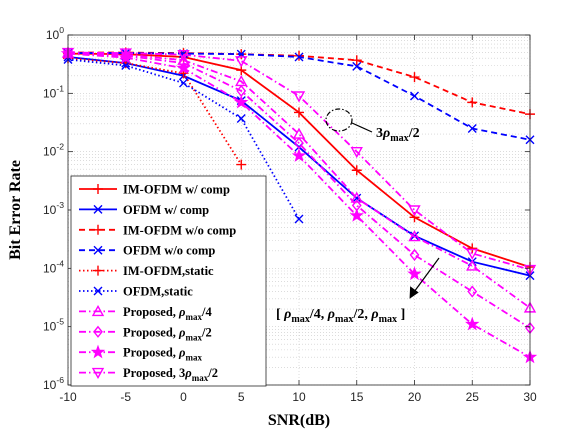 This screenshot has width=581, height=436. What do you see at coordinates (53, 208) in the screenshot?
I see `y-tick-label: 10⁻³` at bounding box center [53, 208].